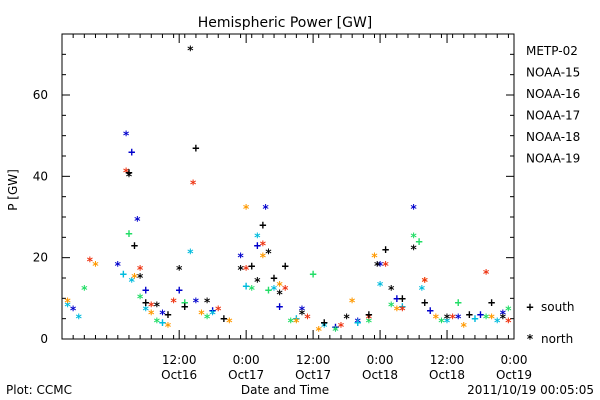  Describe the element at coordinates (285, 390) in the screenshot. I see `x-axis-label: Date and Time` at that location.